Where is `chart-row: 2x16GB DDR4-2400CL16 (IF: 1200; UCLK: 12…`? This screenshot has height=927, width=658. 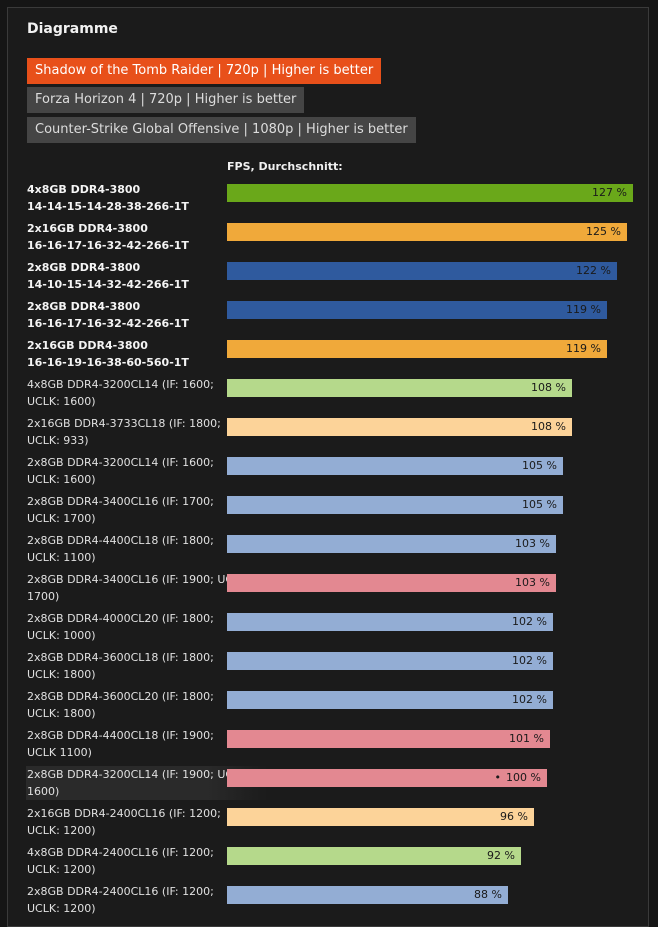
chart-row: 2x16GB DDR4-2400CL16 (IF: 1200; UCLK: 12… is located at coordinates (336, 824).